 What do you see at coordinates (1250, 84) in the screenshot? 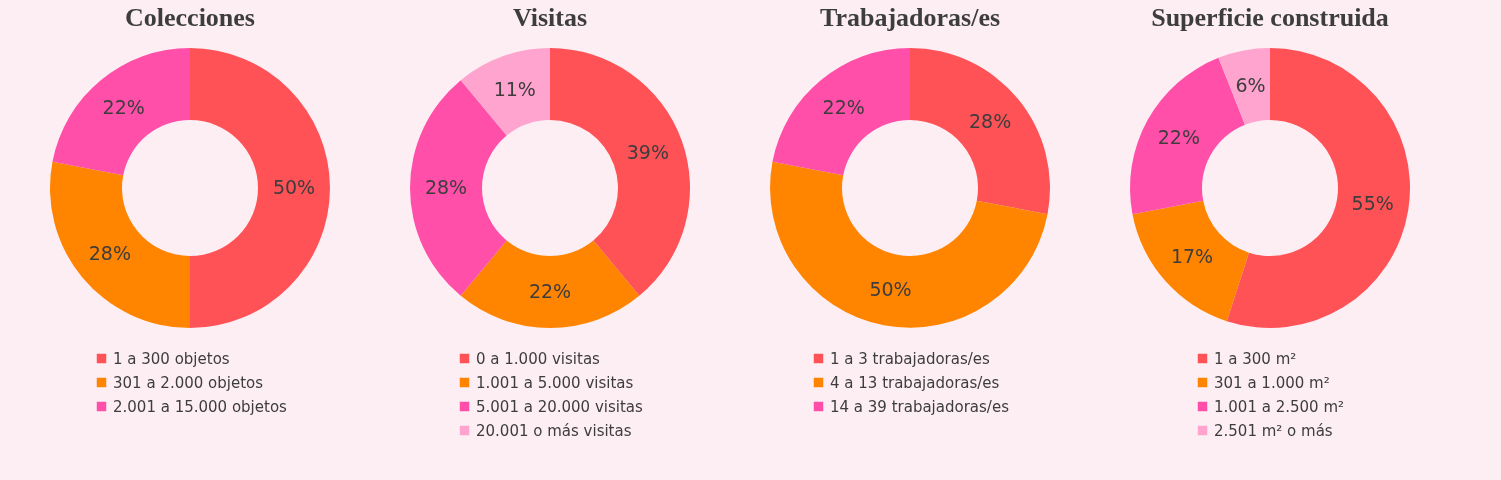
I see `data-label: 6%` at bounding box center [1250, 84].